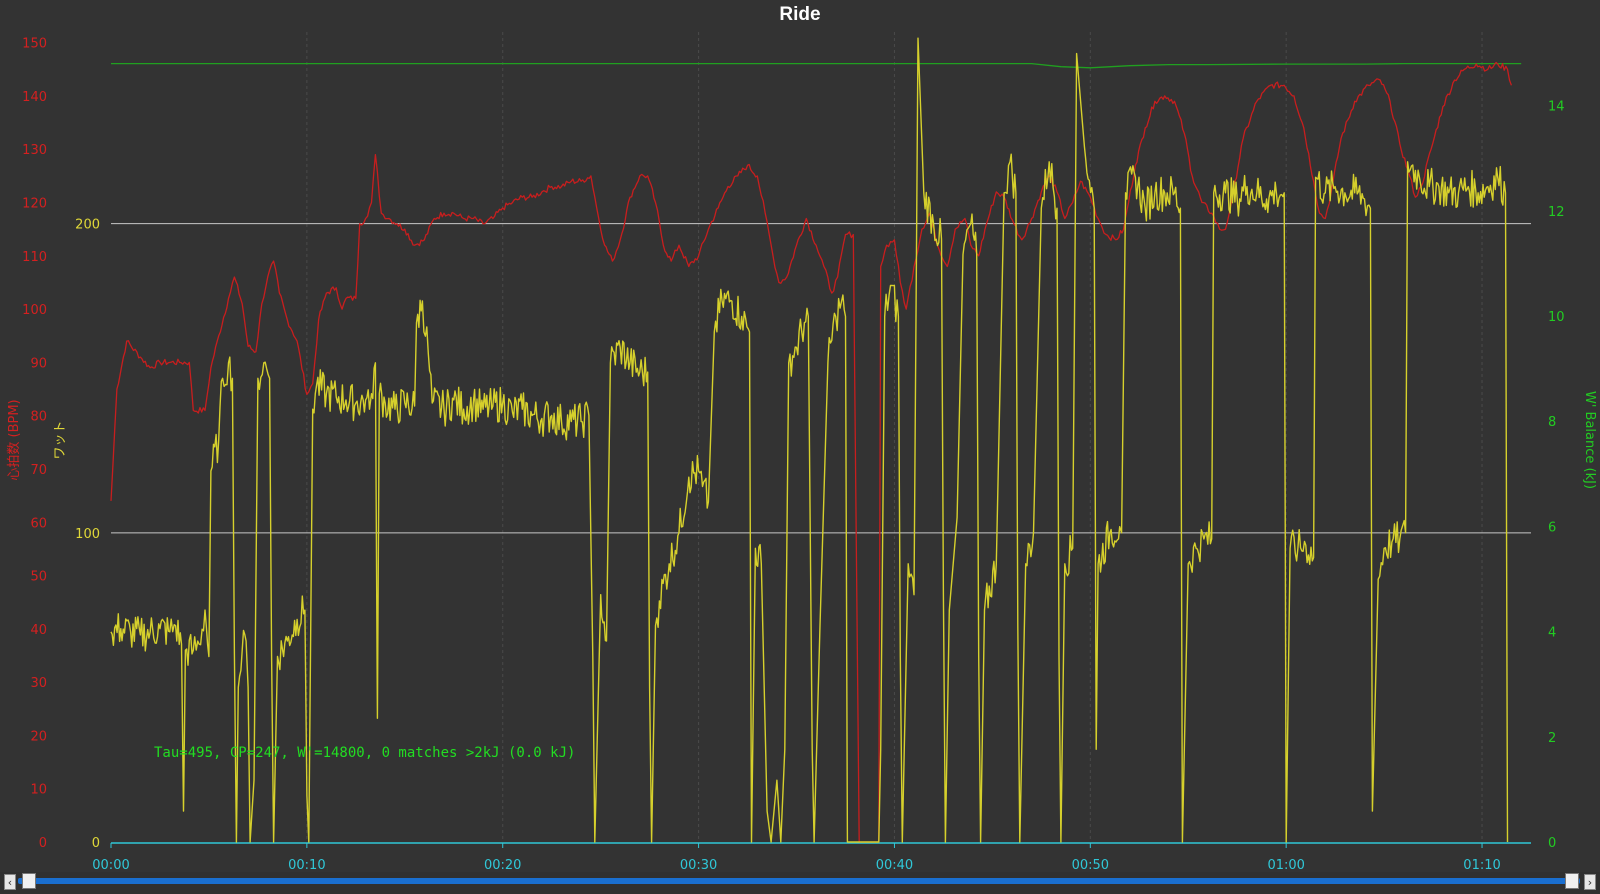 The width and height of the screenshot is (1600, 894). I want to click on scroll-track, so click(799, 881).